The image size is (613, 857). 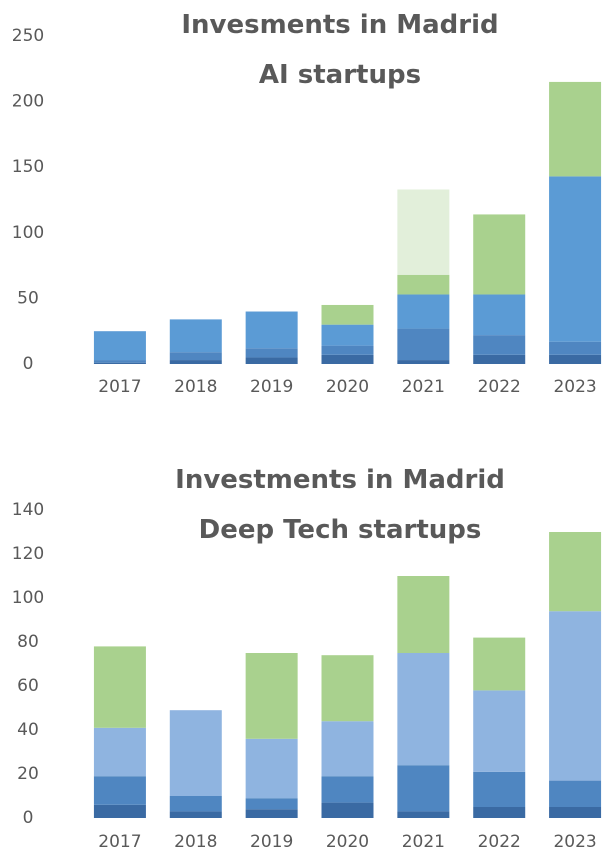 What do you see at coordinates (28, 686) in the screenshot?
I see `y-tick-label: 60` at bounding box center [28, 686].